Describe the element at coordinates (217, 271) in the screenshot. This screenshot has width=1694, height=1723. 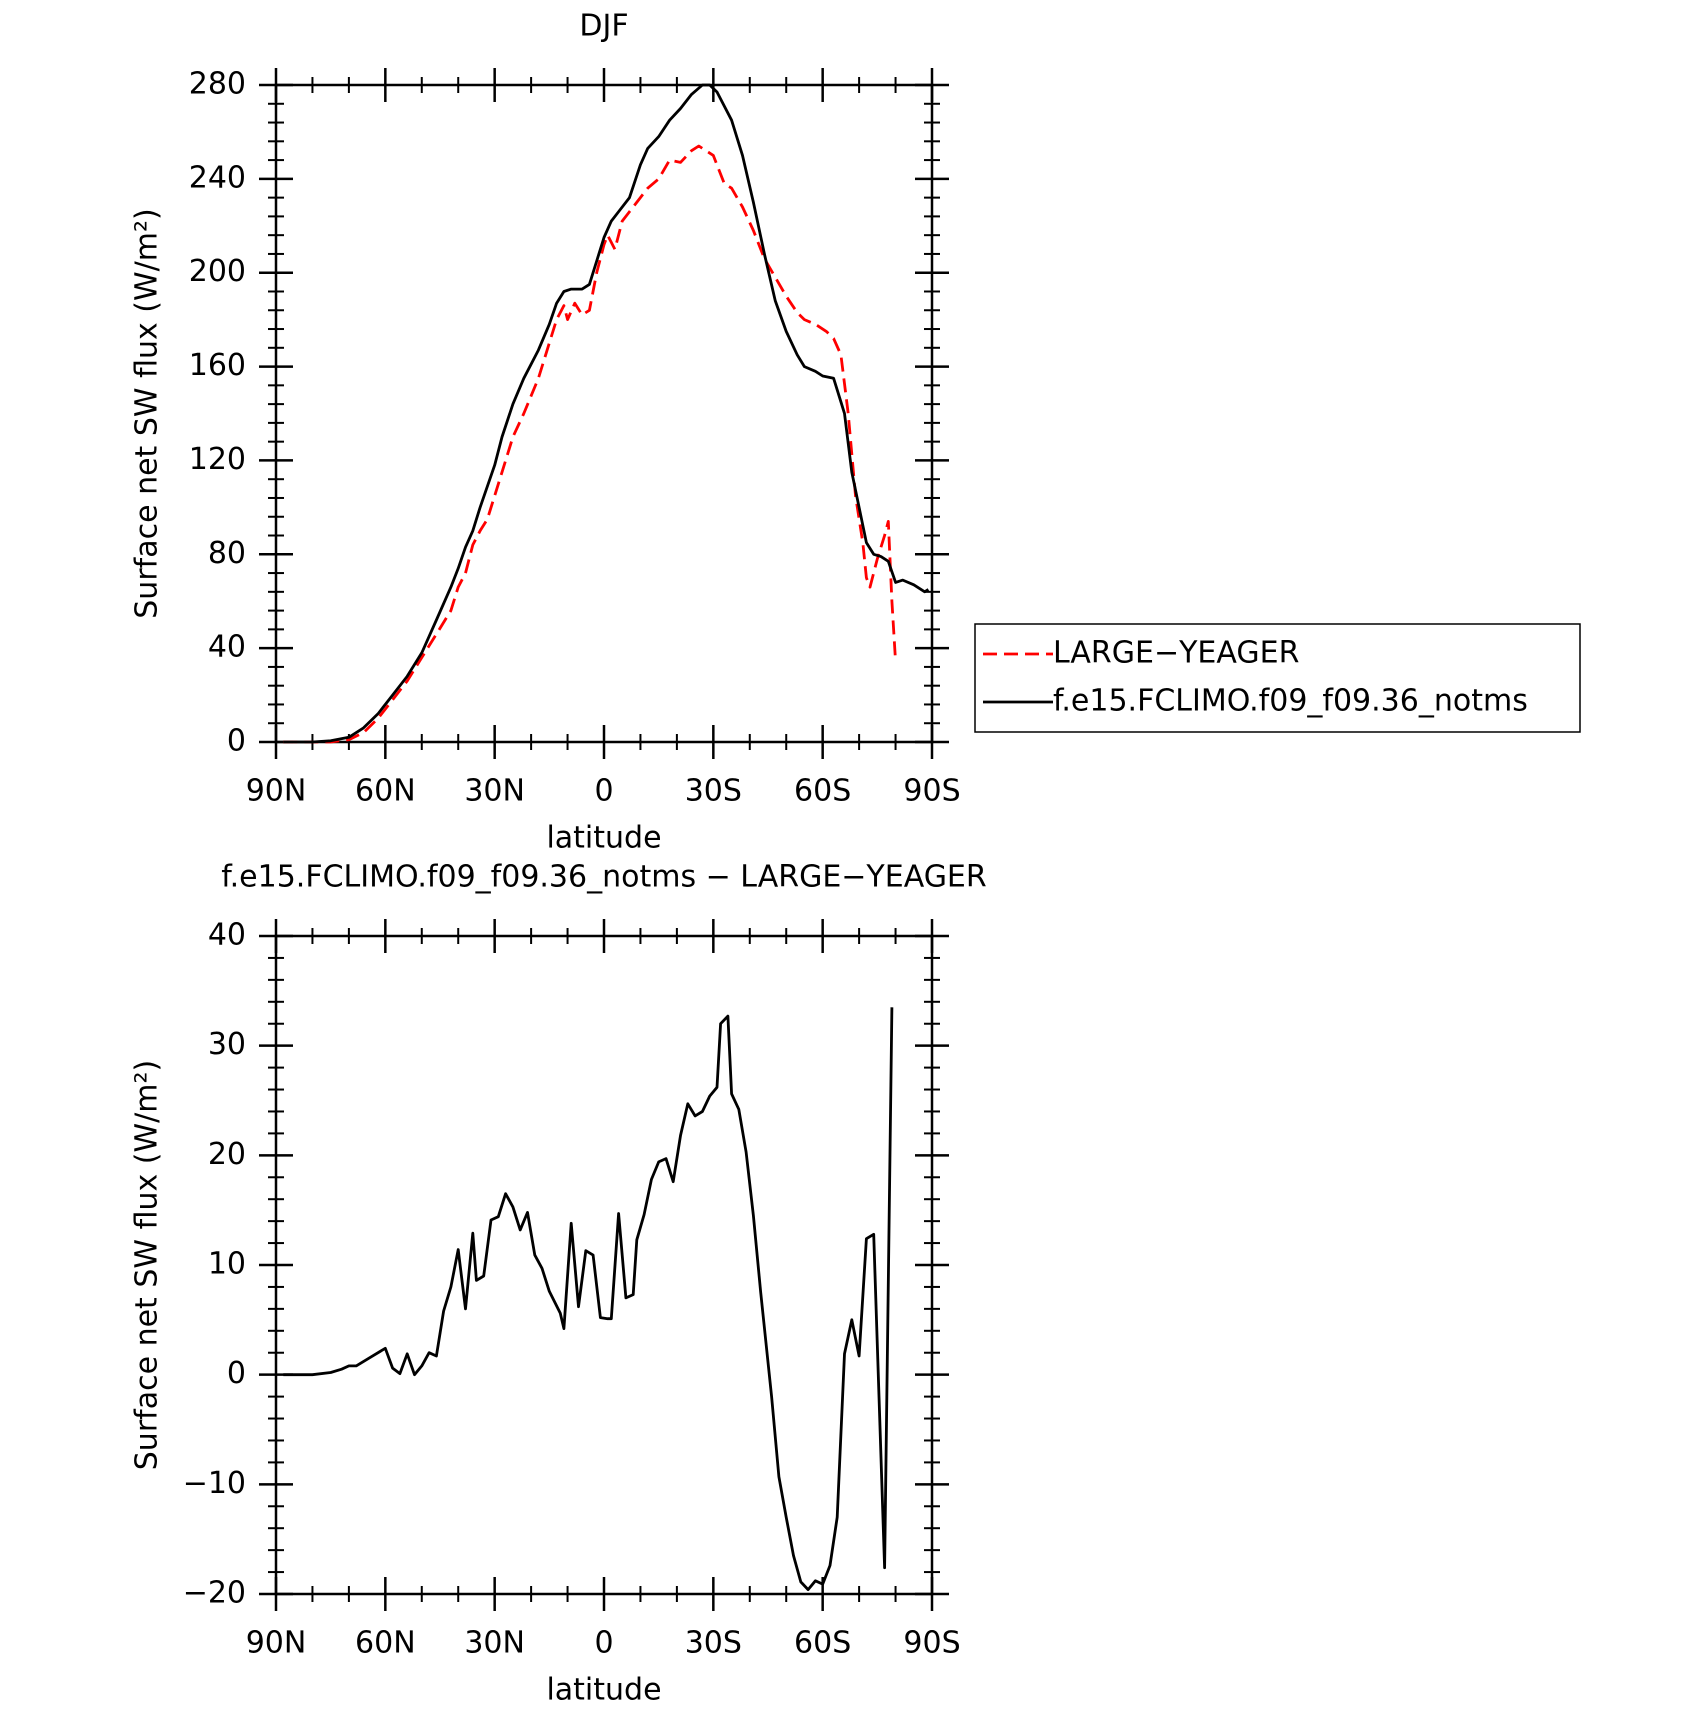
I see `y-tick-label: 200` at that location.